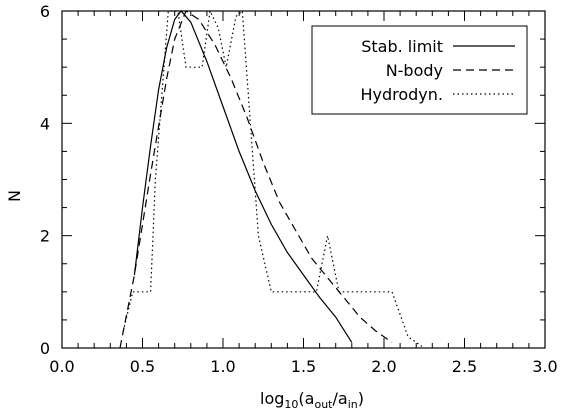 The image size is (575, 411). I want to click on x-axis-label: log10(aout/ain), so click(312, 400).